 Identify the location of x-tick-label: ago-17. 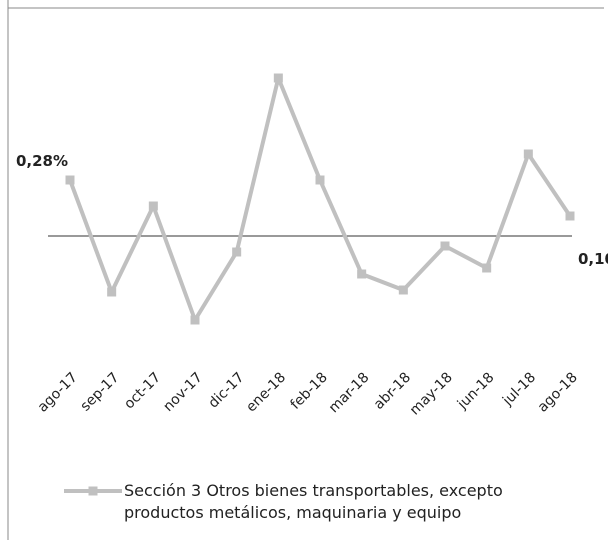
(58, 393).